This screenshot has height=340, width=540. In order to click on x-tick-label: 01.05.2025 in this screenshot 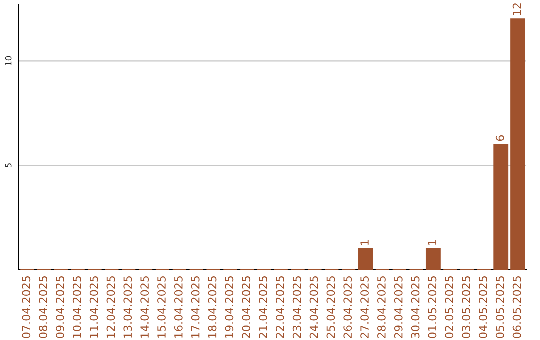, I will do `click(432, 307)`.